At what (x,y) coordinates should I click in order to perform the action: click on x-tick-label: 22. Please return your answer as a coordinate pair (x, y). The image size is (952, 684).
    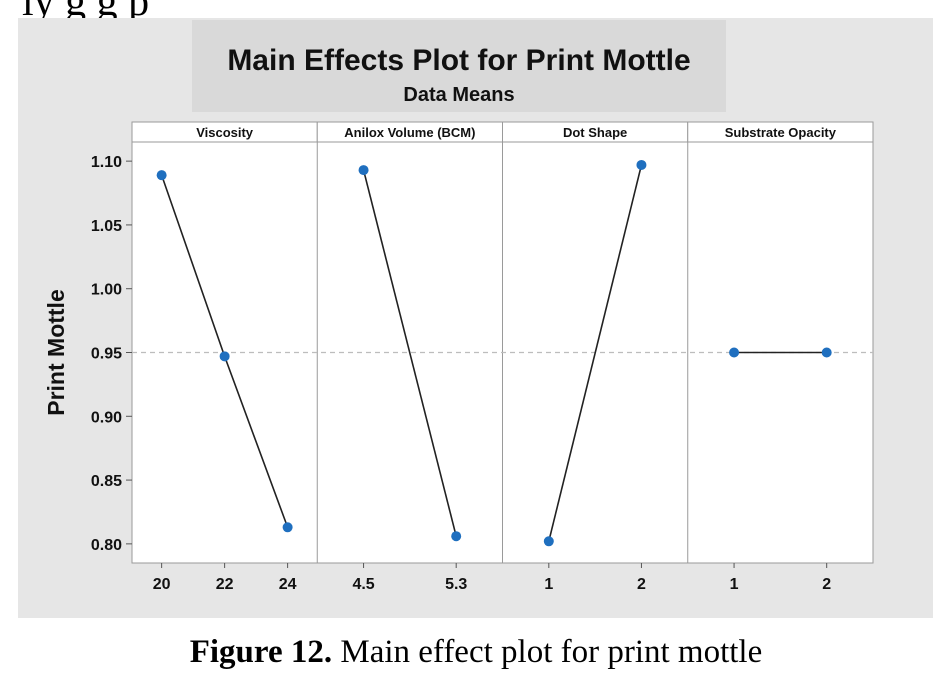
    Looking at the image, I should click on (225, 584).